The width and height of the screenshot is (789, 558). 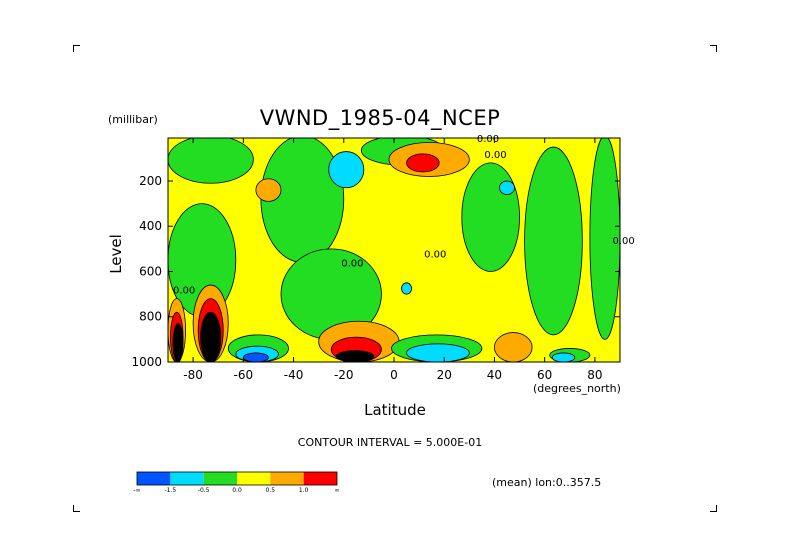 I want to click on x-tick-label: 60, so click(x=544, y=375).